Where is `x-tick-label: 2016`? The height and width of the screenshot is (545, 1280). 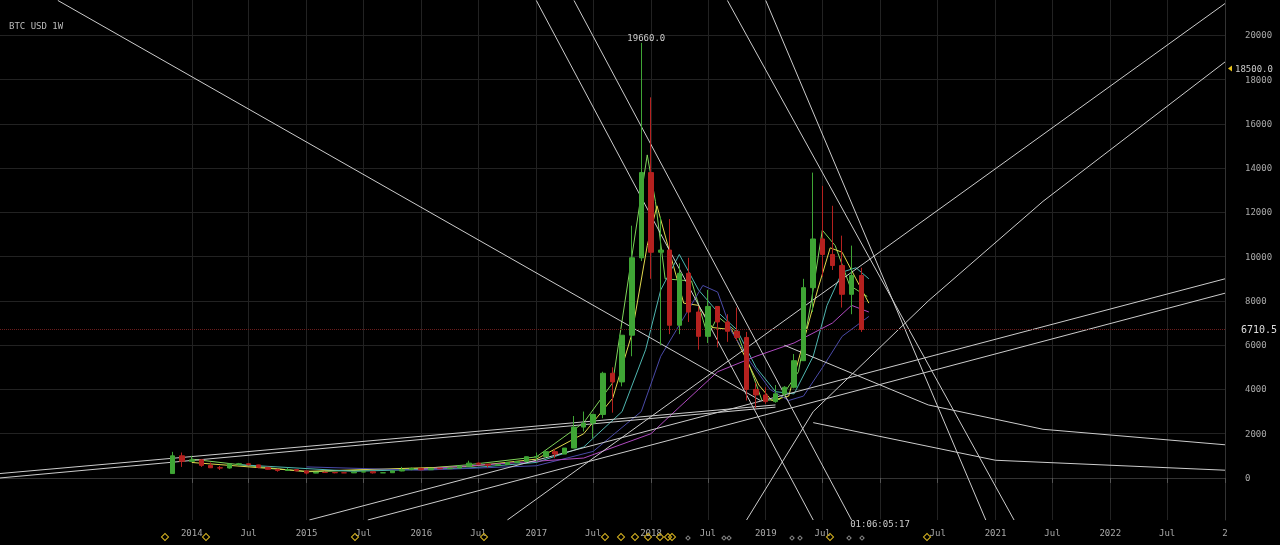 x-tick-label: 2016 is located at coordinates (421, 532).